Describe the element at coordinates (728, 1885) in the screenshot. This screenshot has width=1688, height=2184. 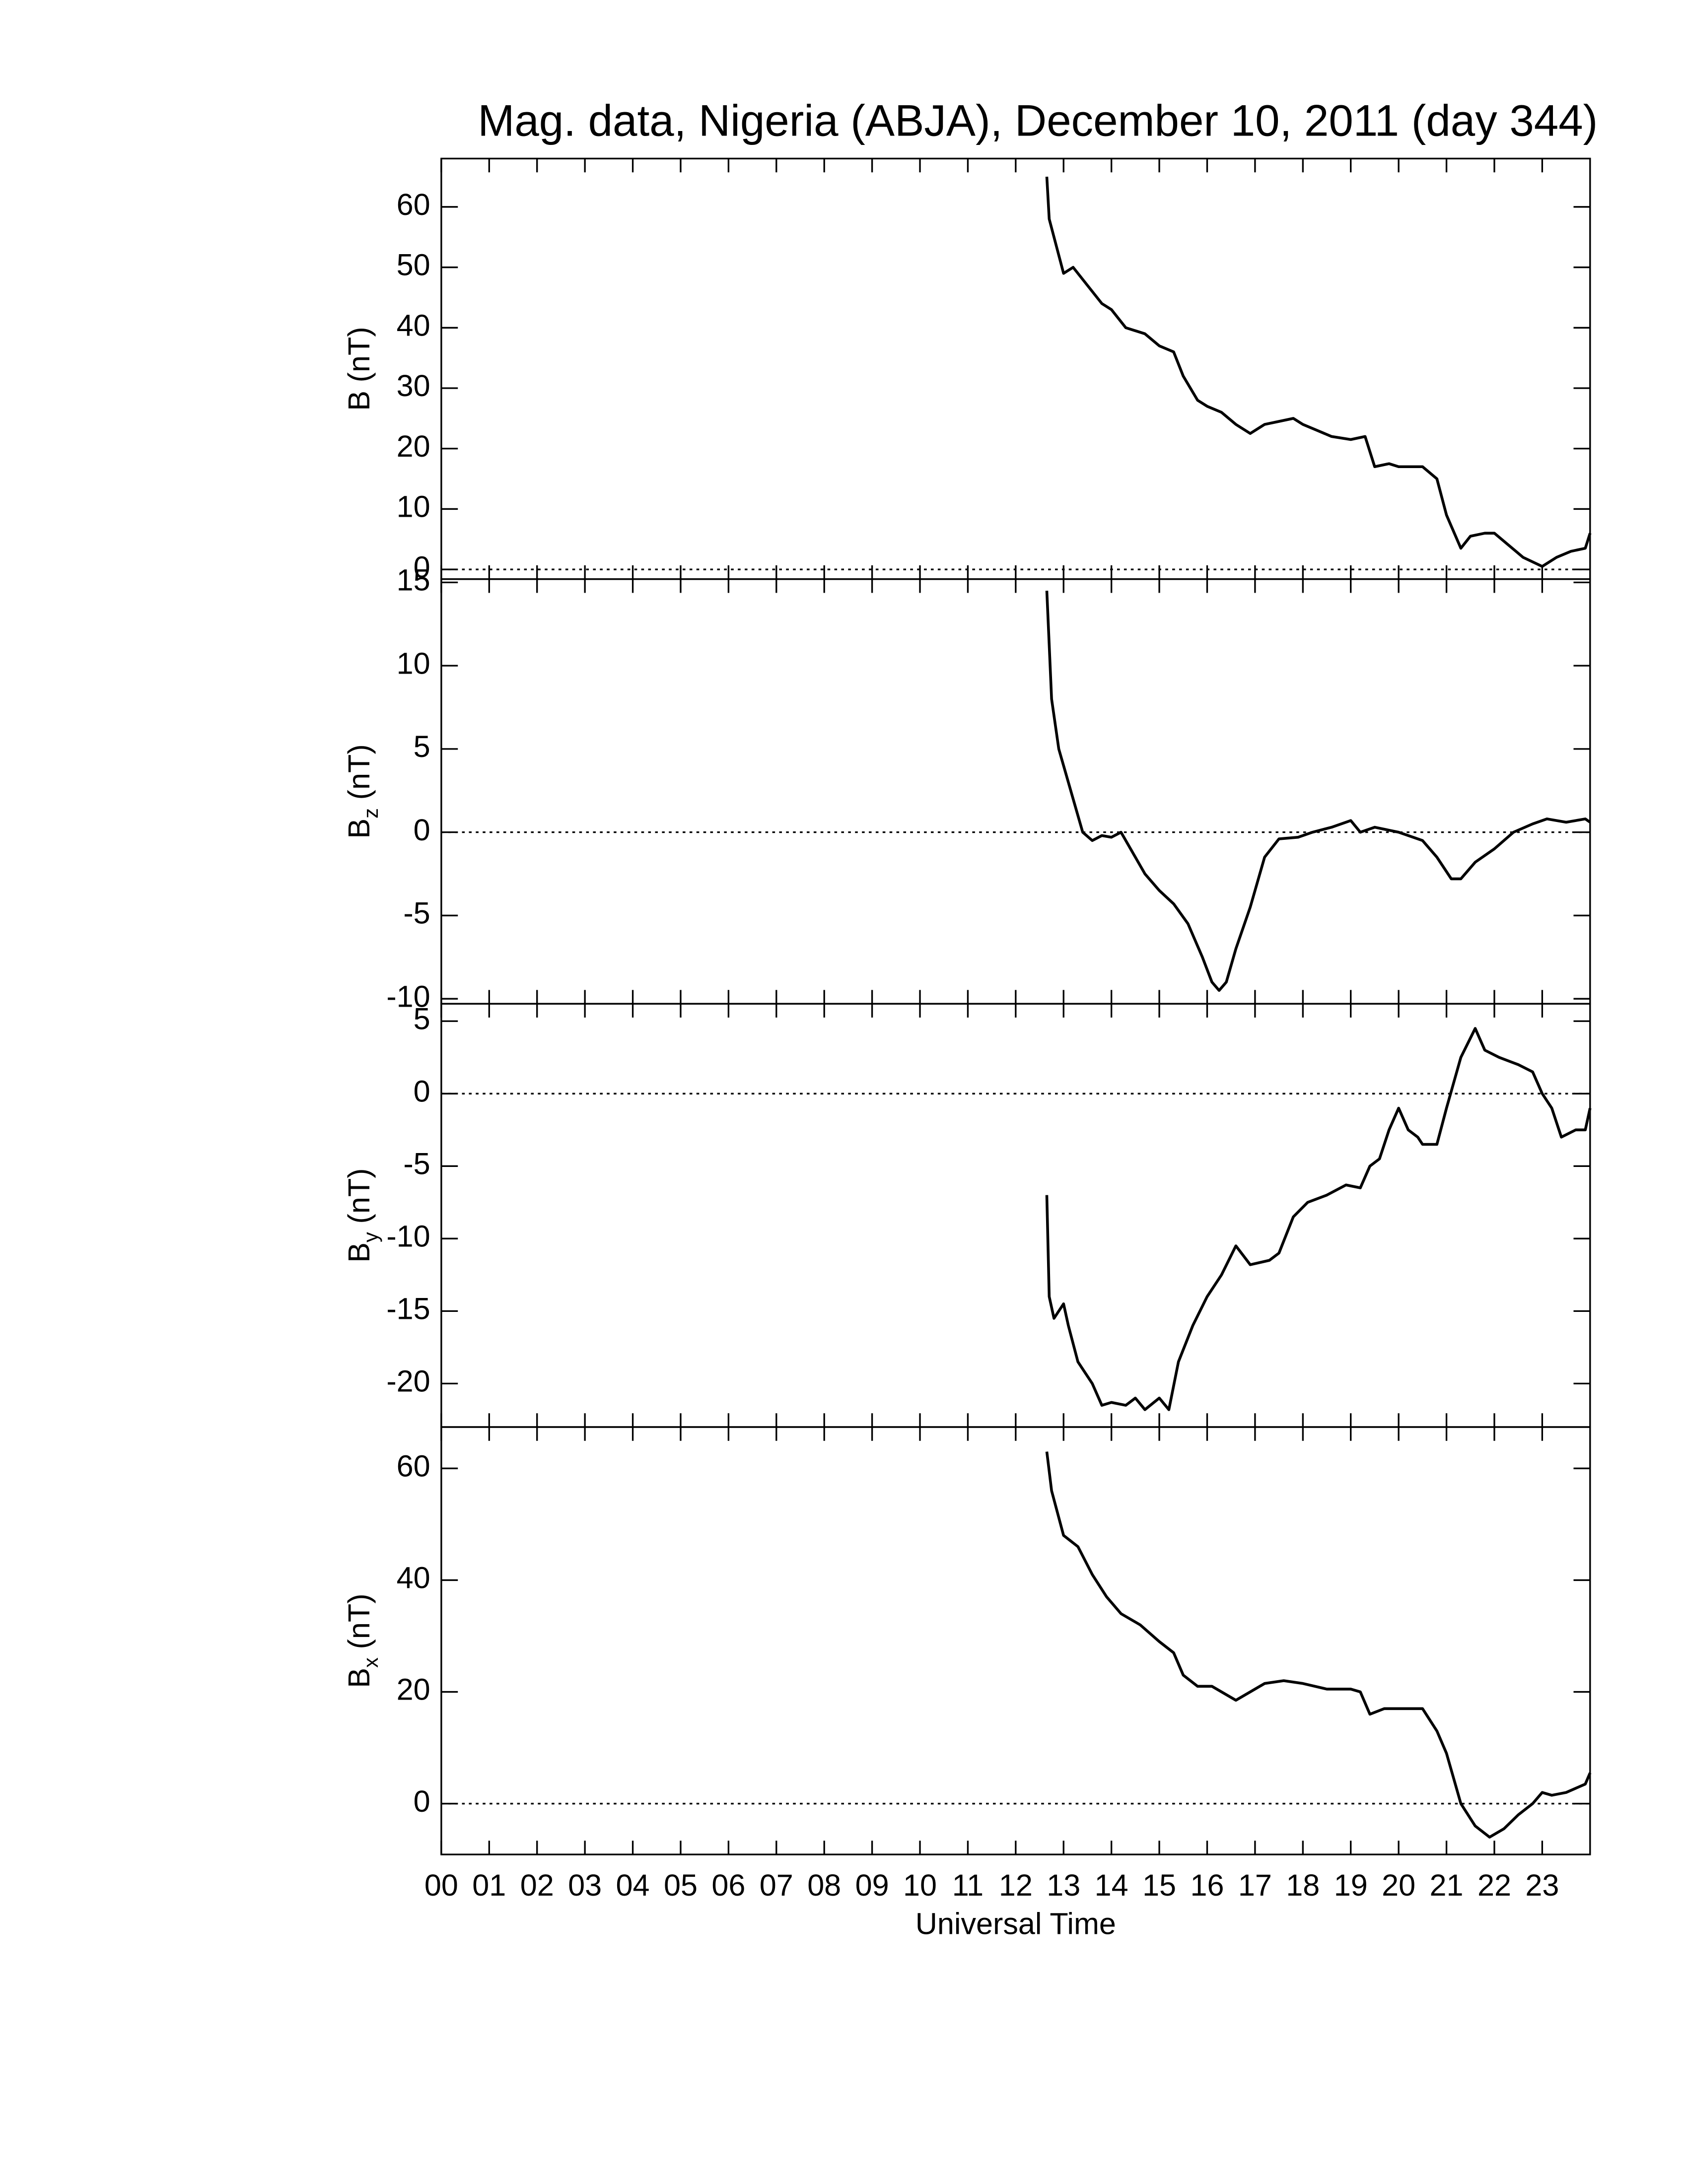
I see `x-tick-label: 06` at that location.